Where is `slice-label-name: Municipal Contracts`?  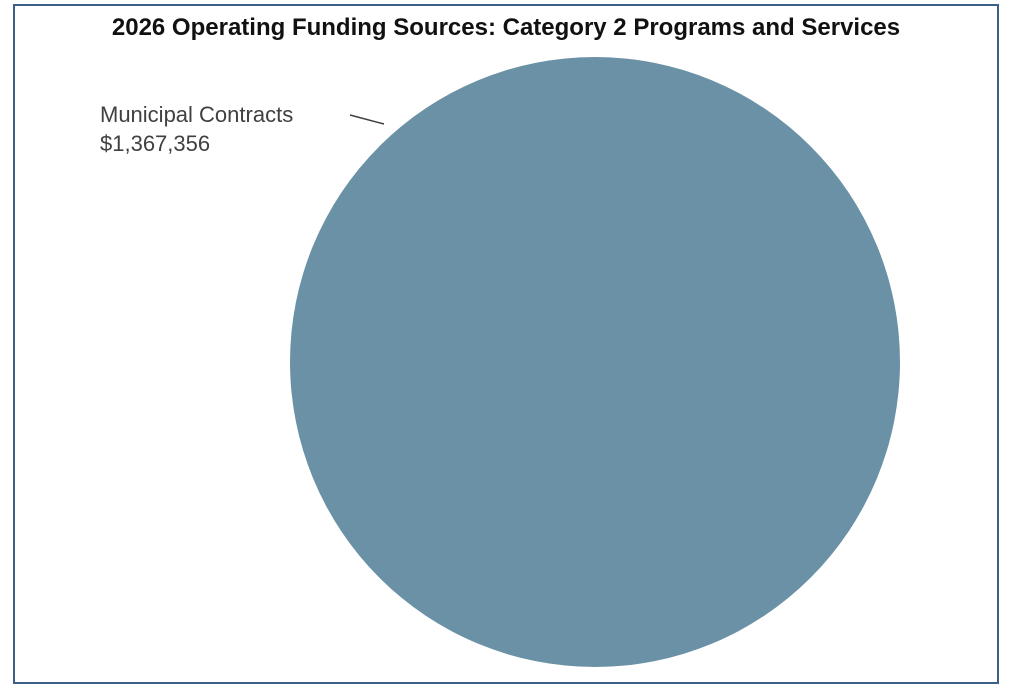
slice-label-name: Municipal Contracts is located at coordinates (196, 114).